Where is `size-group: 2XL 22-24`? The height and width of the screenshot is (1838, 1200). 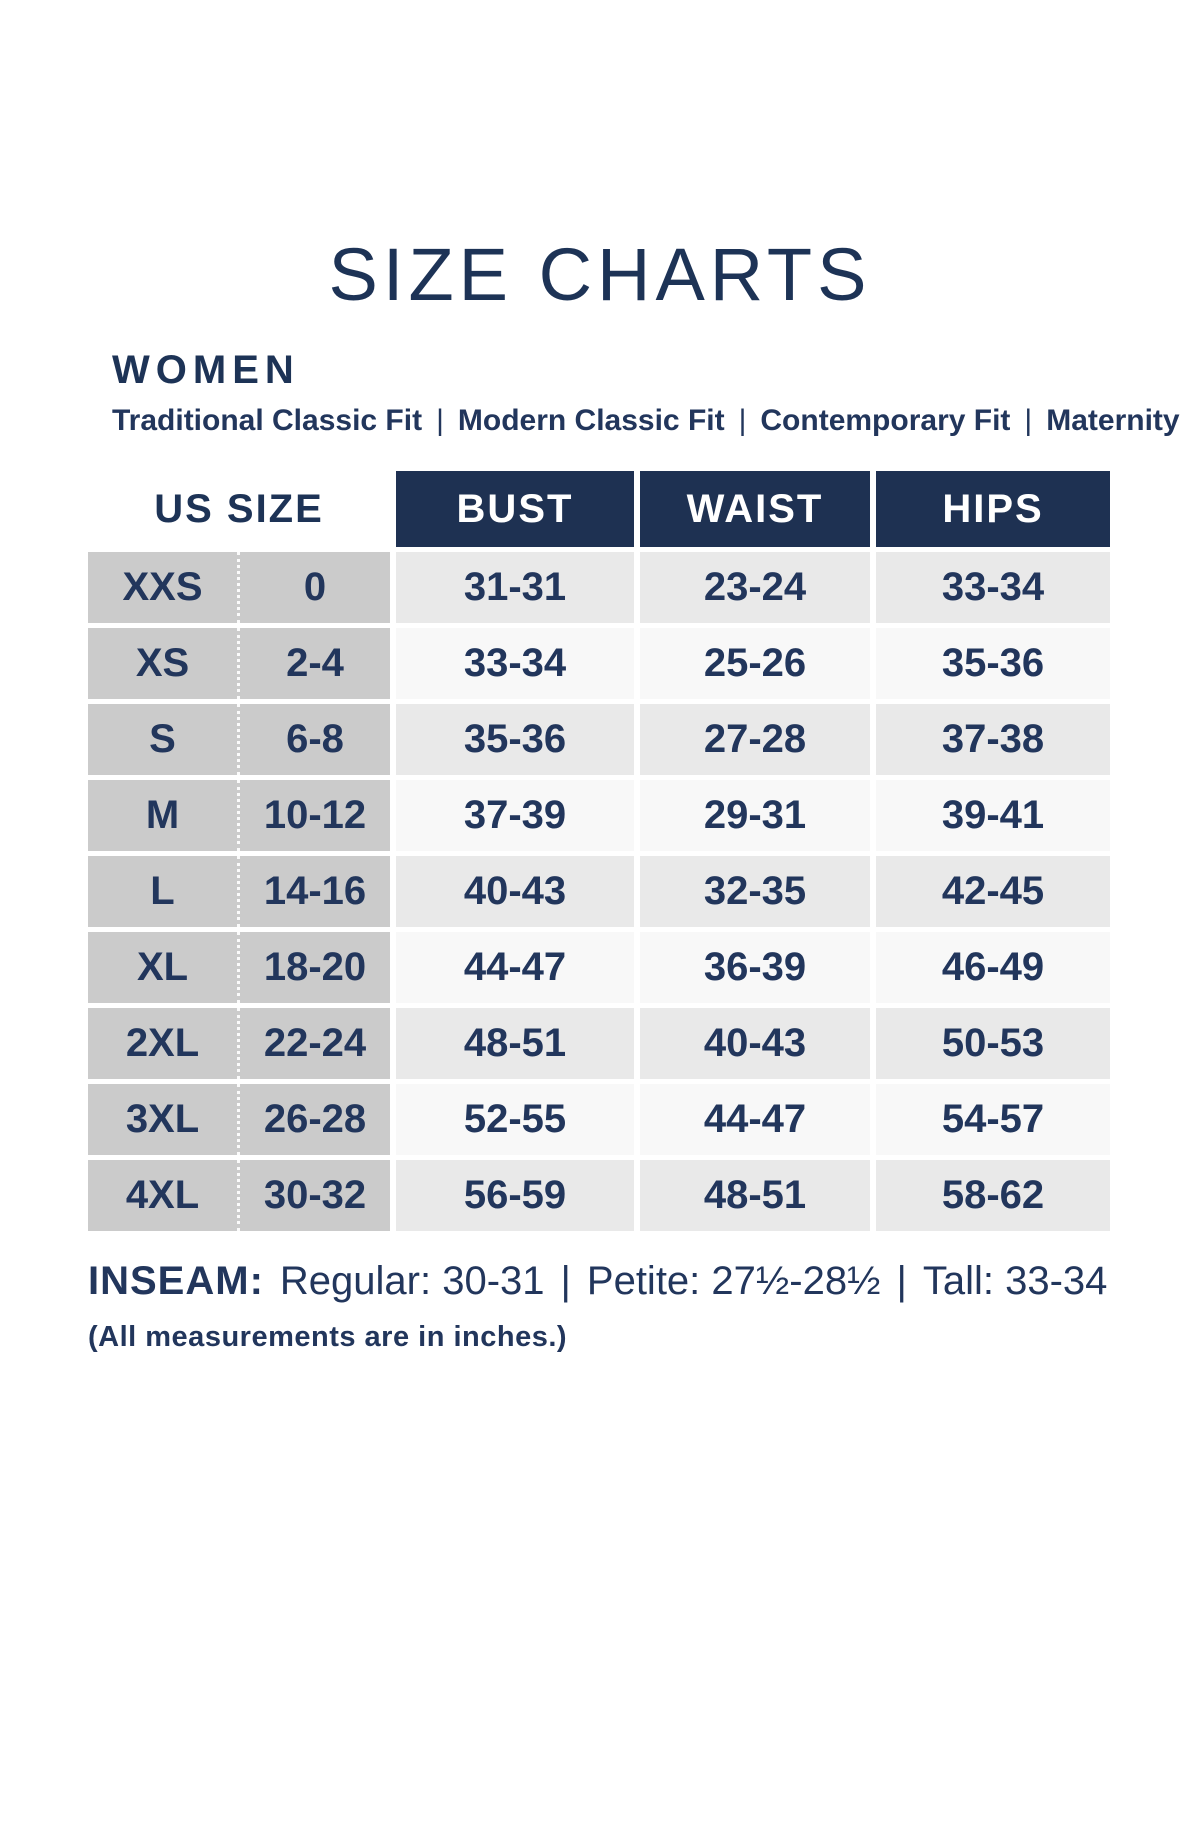
size-group: 2XL 22-24 is located at coordinates (239, 1043).